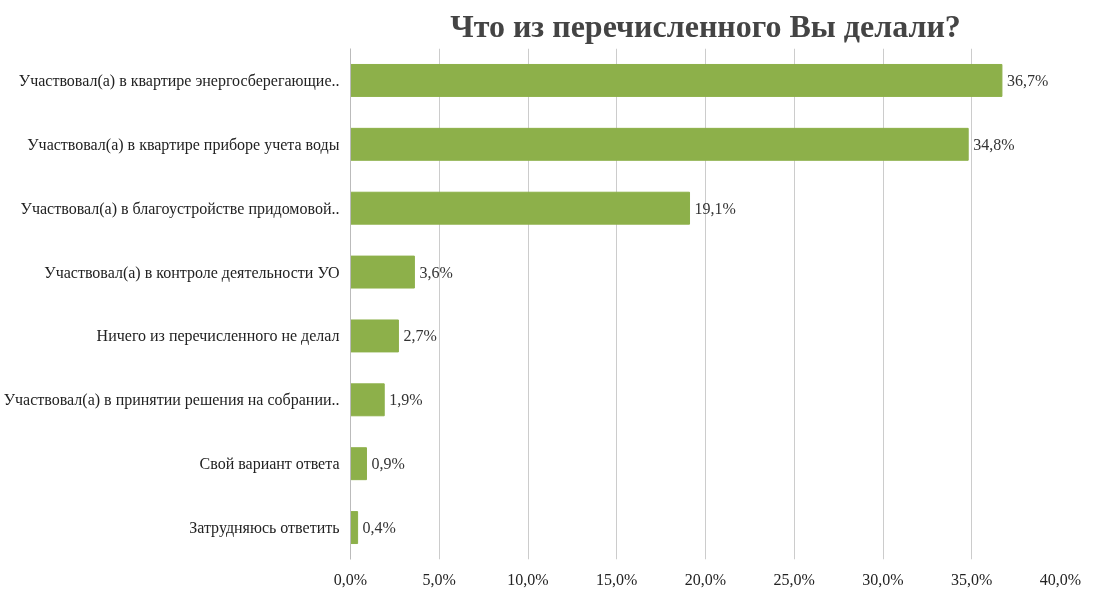  Describe the element at coordinates (420, 336) in the screenshot. I see `data-label: 2,7%` at that location.